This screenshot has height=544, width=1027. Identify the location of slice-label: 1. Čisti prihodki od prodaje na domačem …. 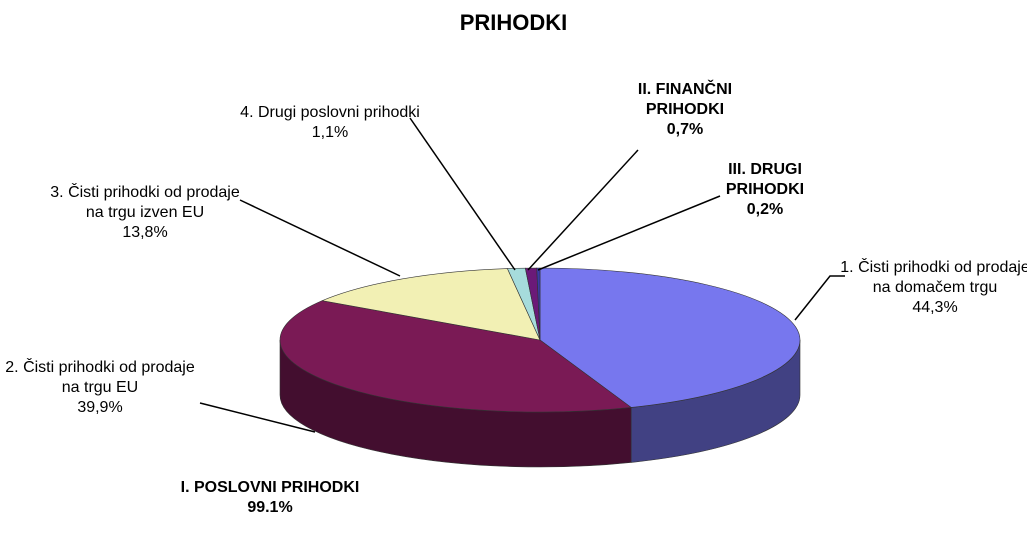
(931, 288).